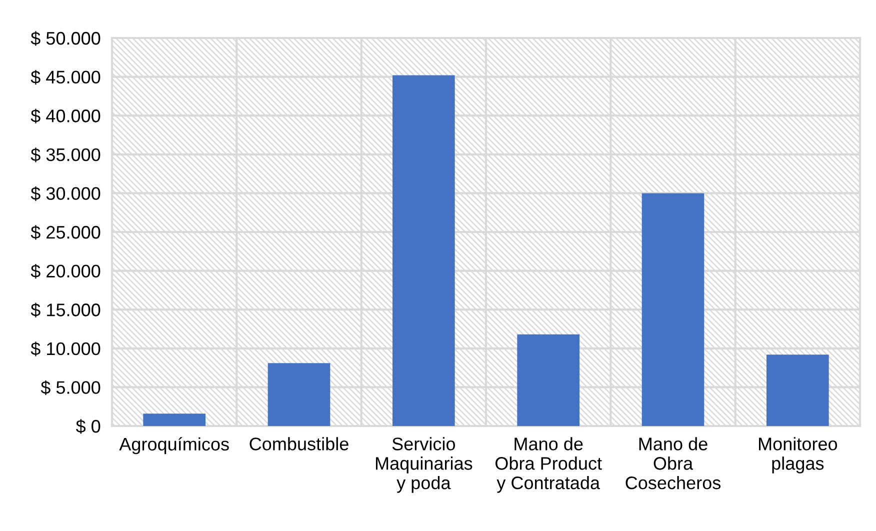 The width and height of the screenshot is (876, 531). I want to click on y-tick-label: $ 40.000, so click(65, 116).